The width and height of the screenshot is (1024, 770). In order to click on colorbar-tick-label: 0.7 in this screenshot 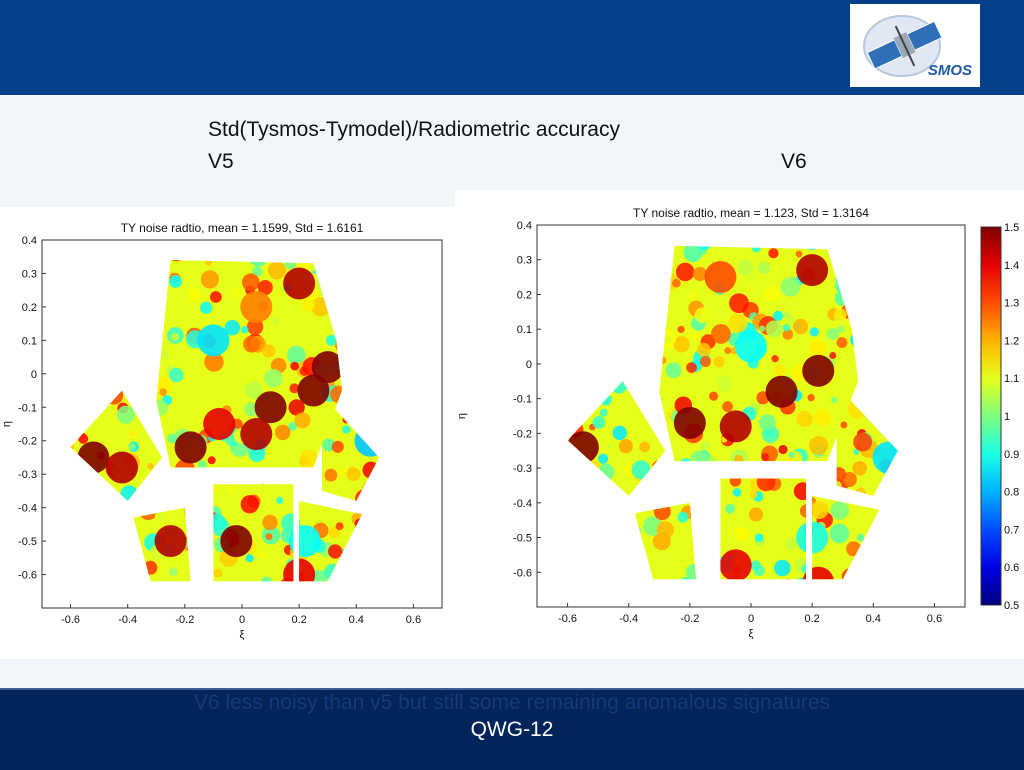, I will do `click(1011, 530)`.